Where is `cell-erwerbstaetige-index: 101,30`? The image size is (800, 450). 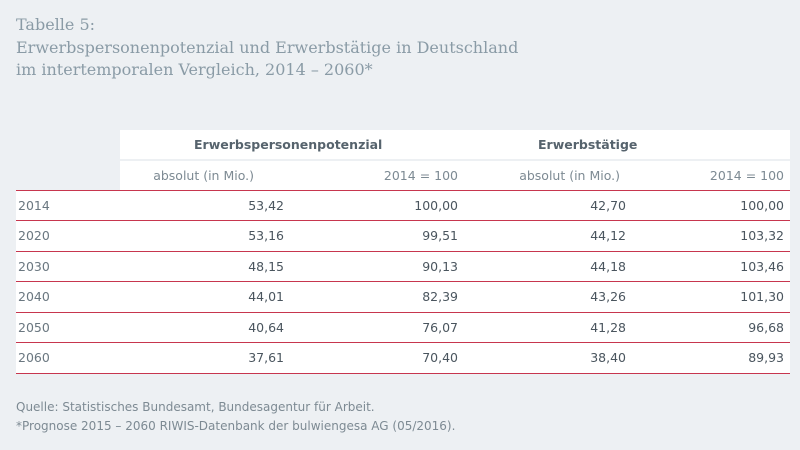 cell-erwerbstaetige-index: 101,30 is located at coordinates (711, 296).